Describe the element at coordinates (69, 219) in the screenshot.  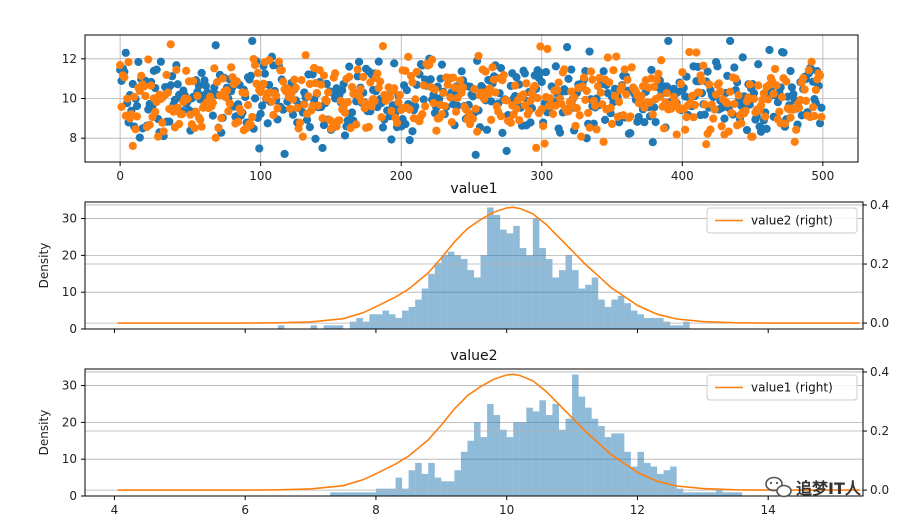
I see `y-tick-label: 30` at that location.